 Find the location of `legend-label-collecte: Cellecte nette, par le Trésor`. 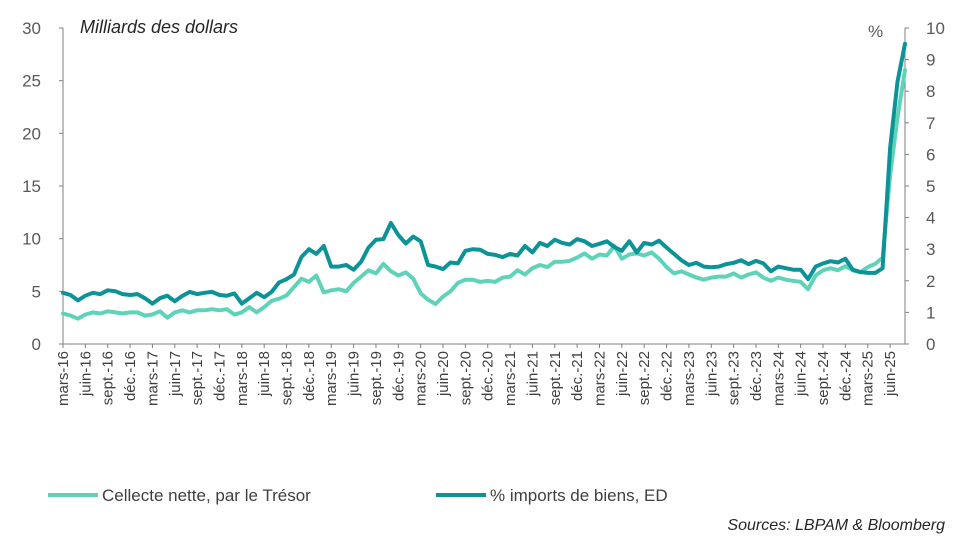

legend-label-collecte: Cellecte nette, par le Trésor is located at coordinates (206, 495).